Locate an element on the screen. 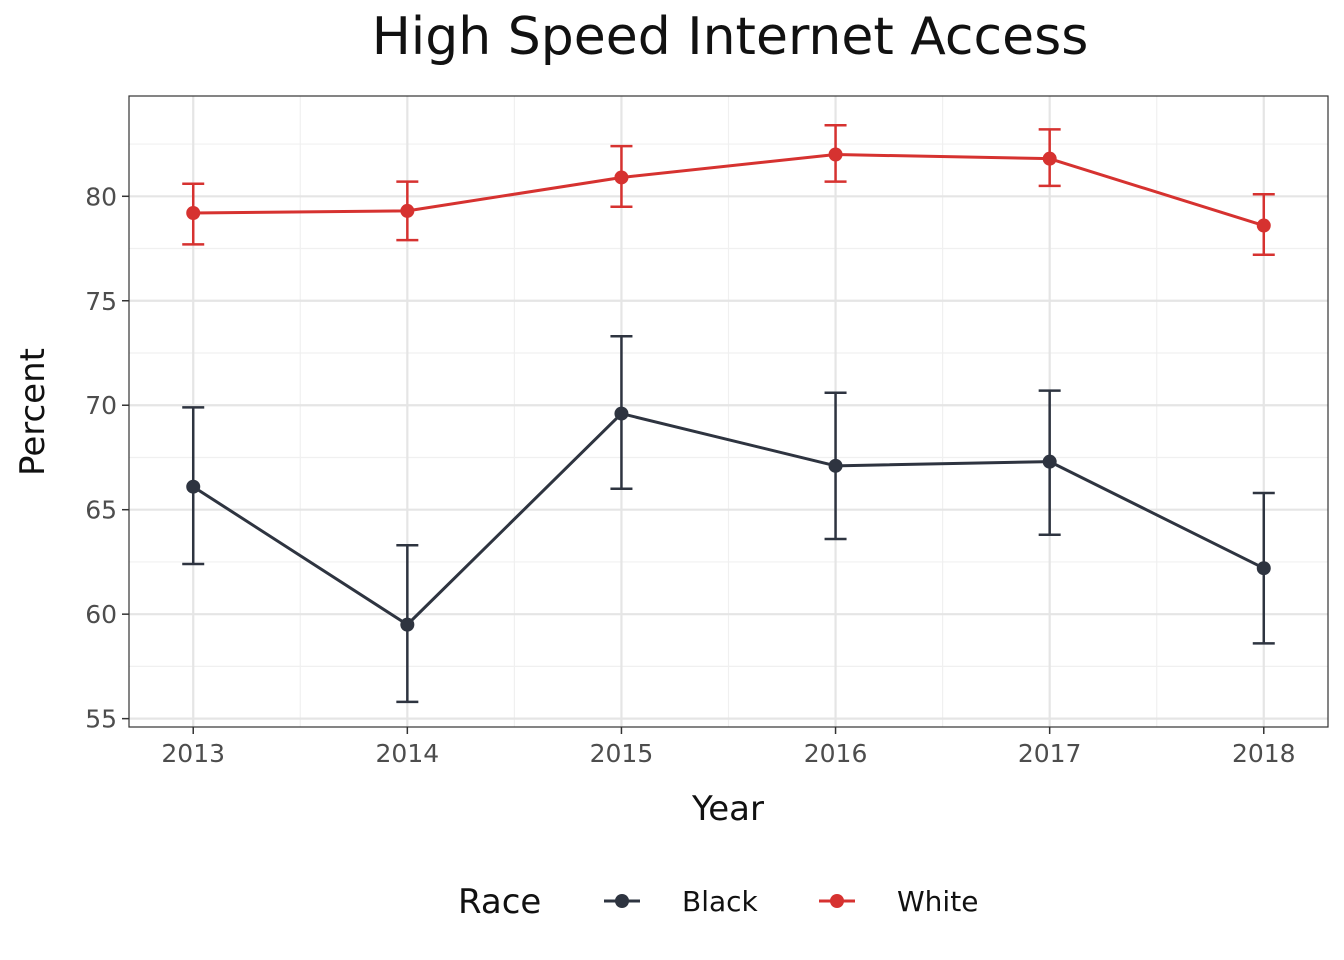  series-white is located at coordinates (728, 190).